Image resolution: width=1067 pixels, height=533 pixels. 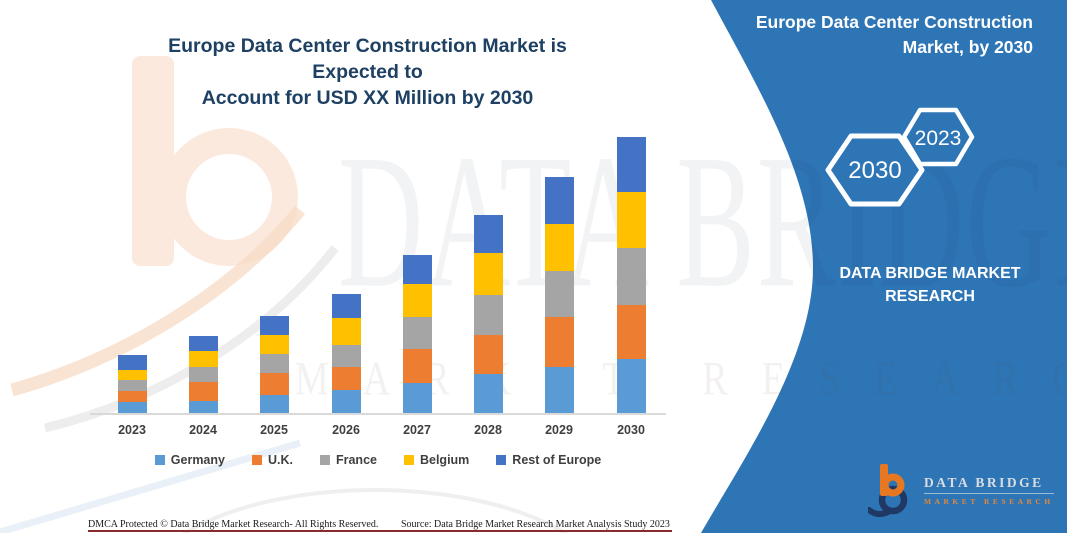 I want to click on bar-segment-rest-of-europe-2023, so click(x=132, y=362).